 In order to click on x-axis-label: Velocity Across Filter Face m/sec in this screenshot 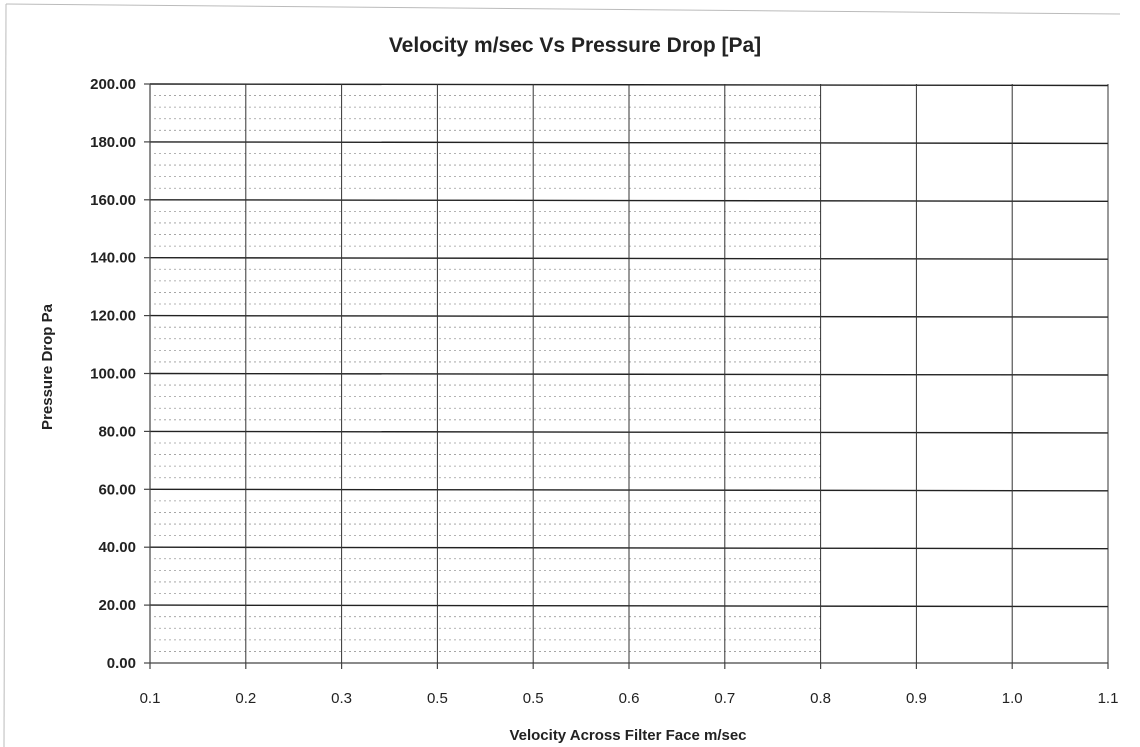, I will do `click(627, 735)`.